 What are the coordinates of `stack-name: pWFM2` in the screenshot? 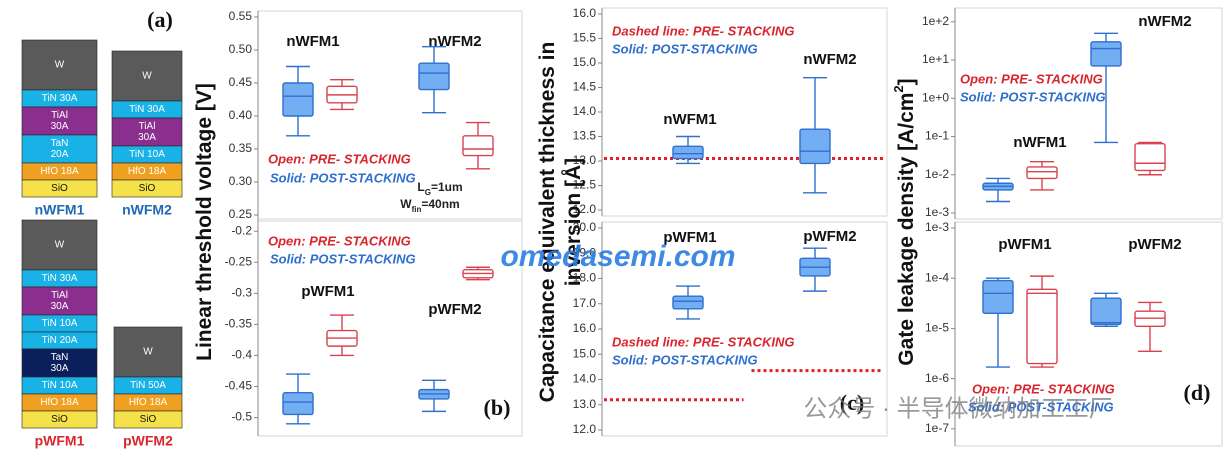 It's located at (148, 441).